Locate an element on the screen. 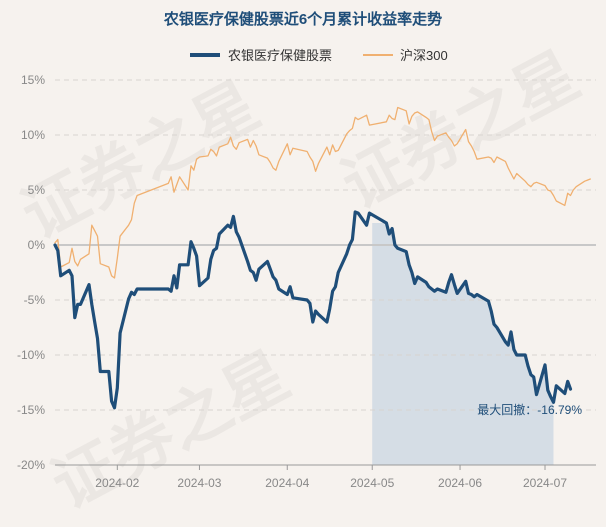  y-tick-label: 15% is located at coordinates (33, 80).